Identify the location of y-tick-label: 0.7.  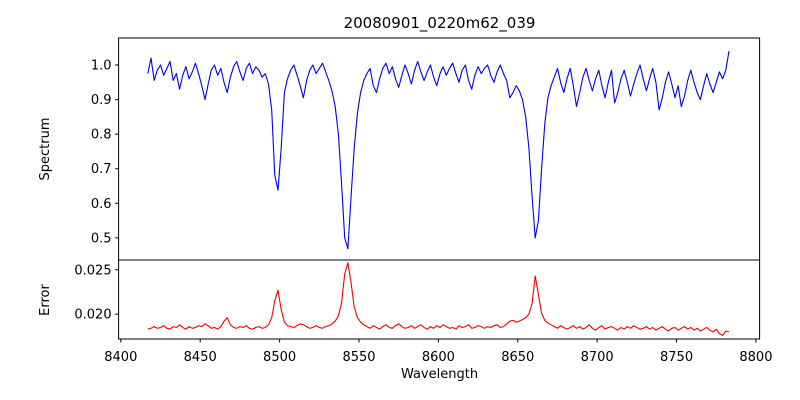
(101, 169).